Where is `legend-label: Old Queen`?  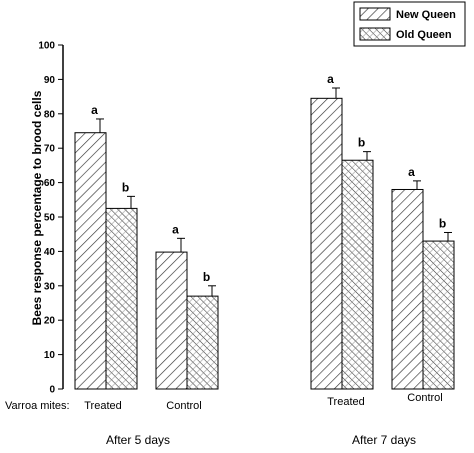
legend-label: Old Queen is located at coordinates (424, 35).